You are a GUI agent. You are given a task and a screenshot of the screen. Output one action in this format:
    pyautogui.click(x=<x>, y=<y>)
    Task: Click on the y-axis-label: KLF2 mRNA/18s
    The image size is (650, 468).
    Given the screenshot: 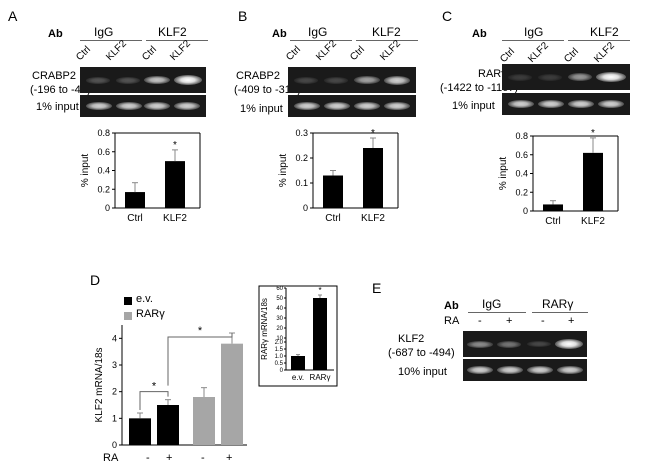 What is the action you would take?
    pyautogui.click(x=99, y=384)
    